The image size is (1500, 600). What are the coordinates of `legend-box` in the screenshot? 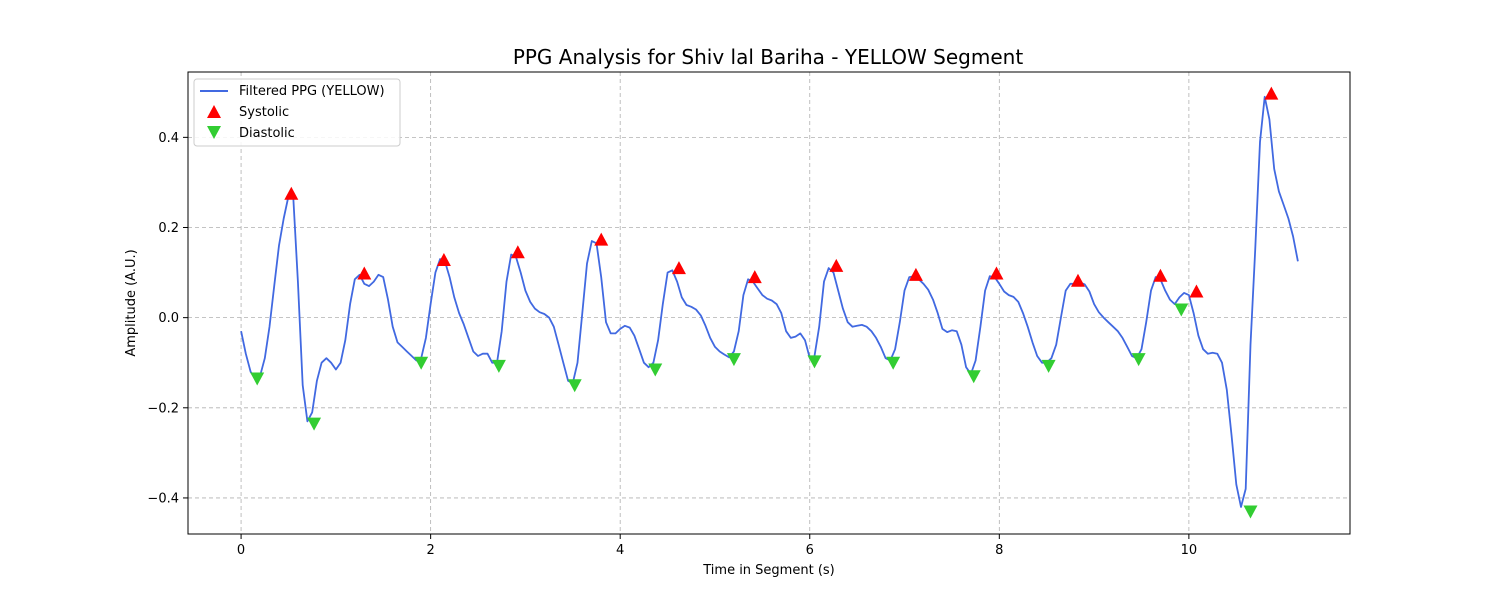 It's located at (297, 112).